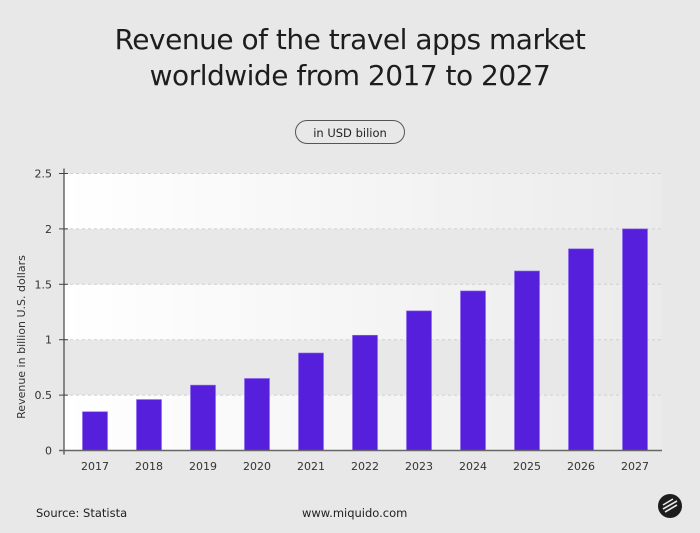  I want to click on x-tick-label: 2022, so click(365, 466).